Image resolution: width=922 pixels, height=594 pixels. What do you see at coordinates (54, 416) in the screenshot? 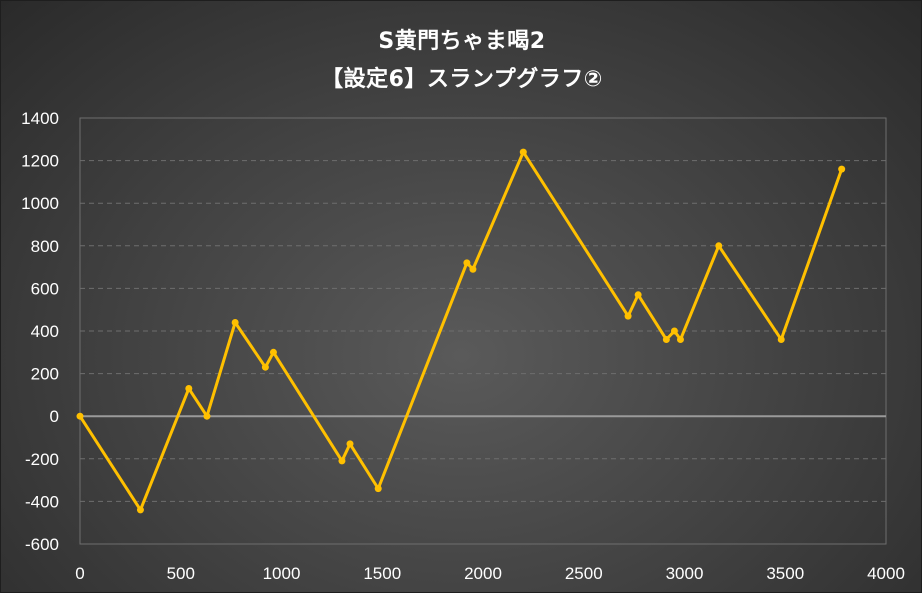
I see `y-tick-label: 0` at bounding box center [54, 416].